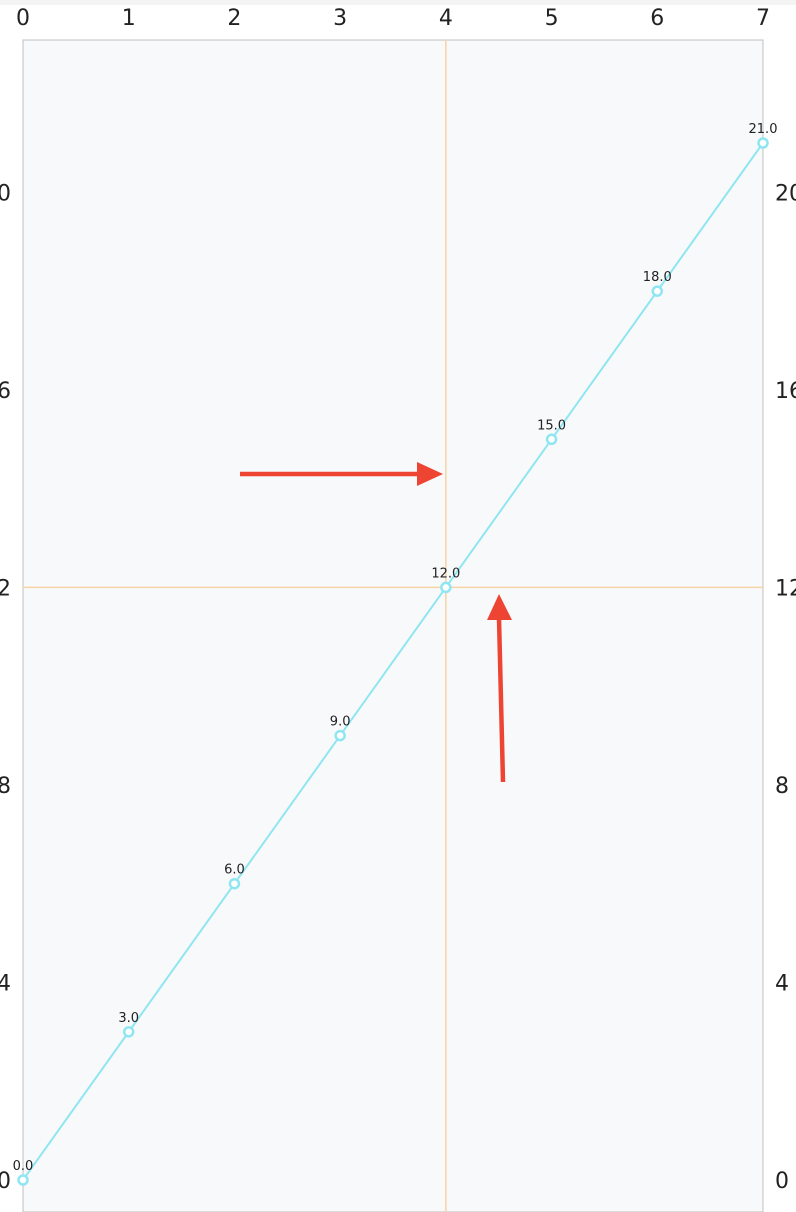 The width and height of the screenshot is (796, 1212). I want to click on data-label: 0.0, so click(23, 1166).